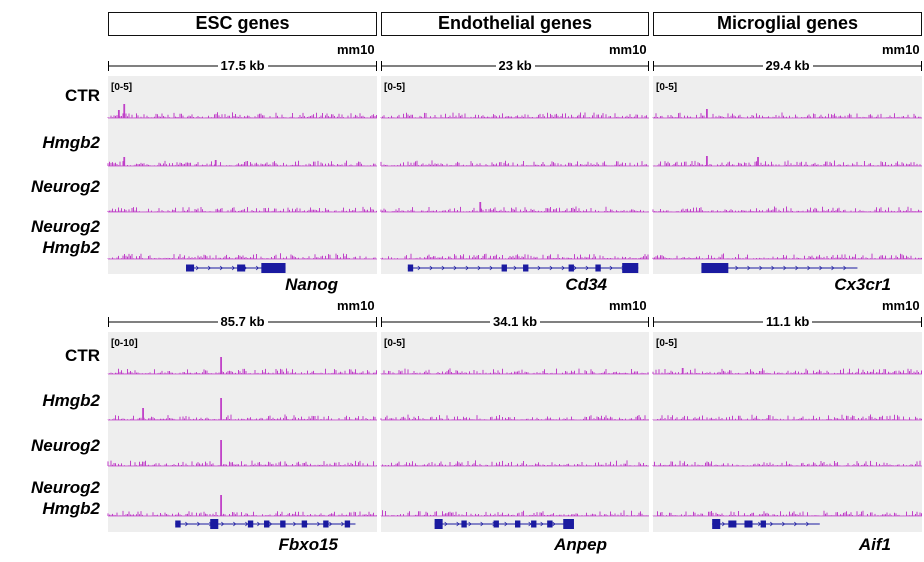 The height and width of the screenshot is (562, 924). I want to click on track-panel-nanog, so click(242, 175).